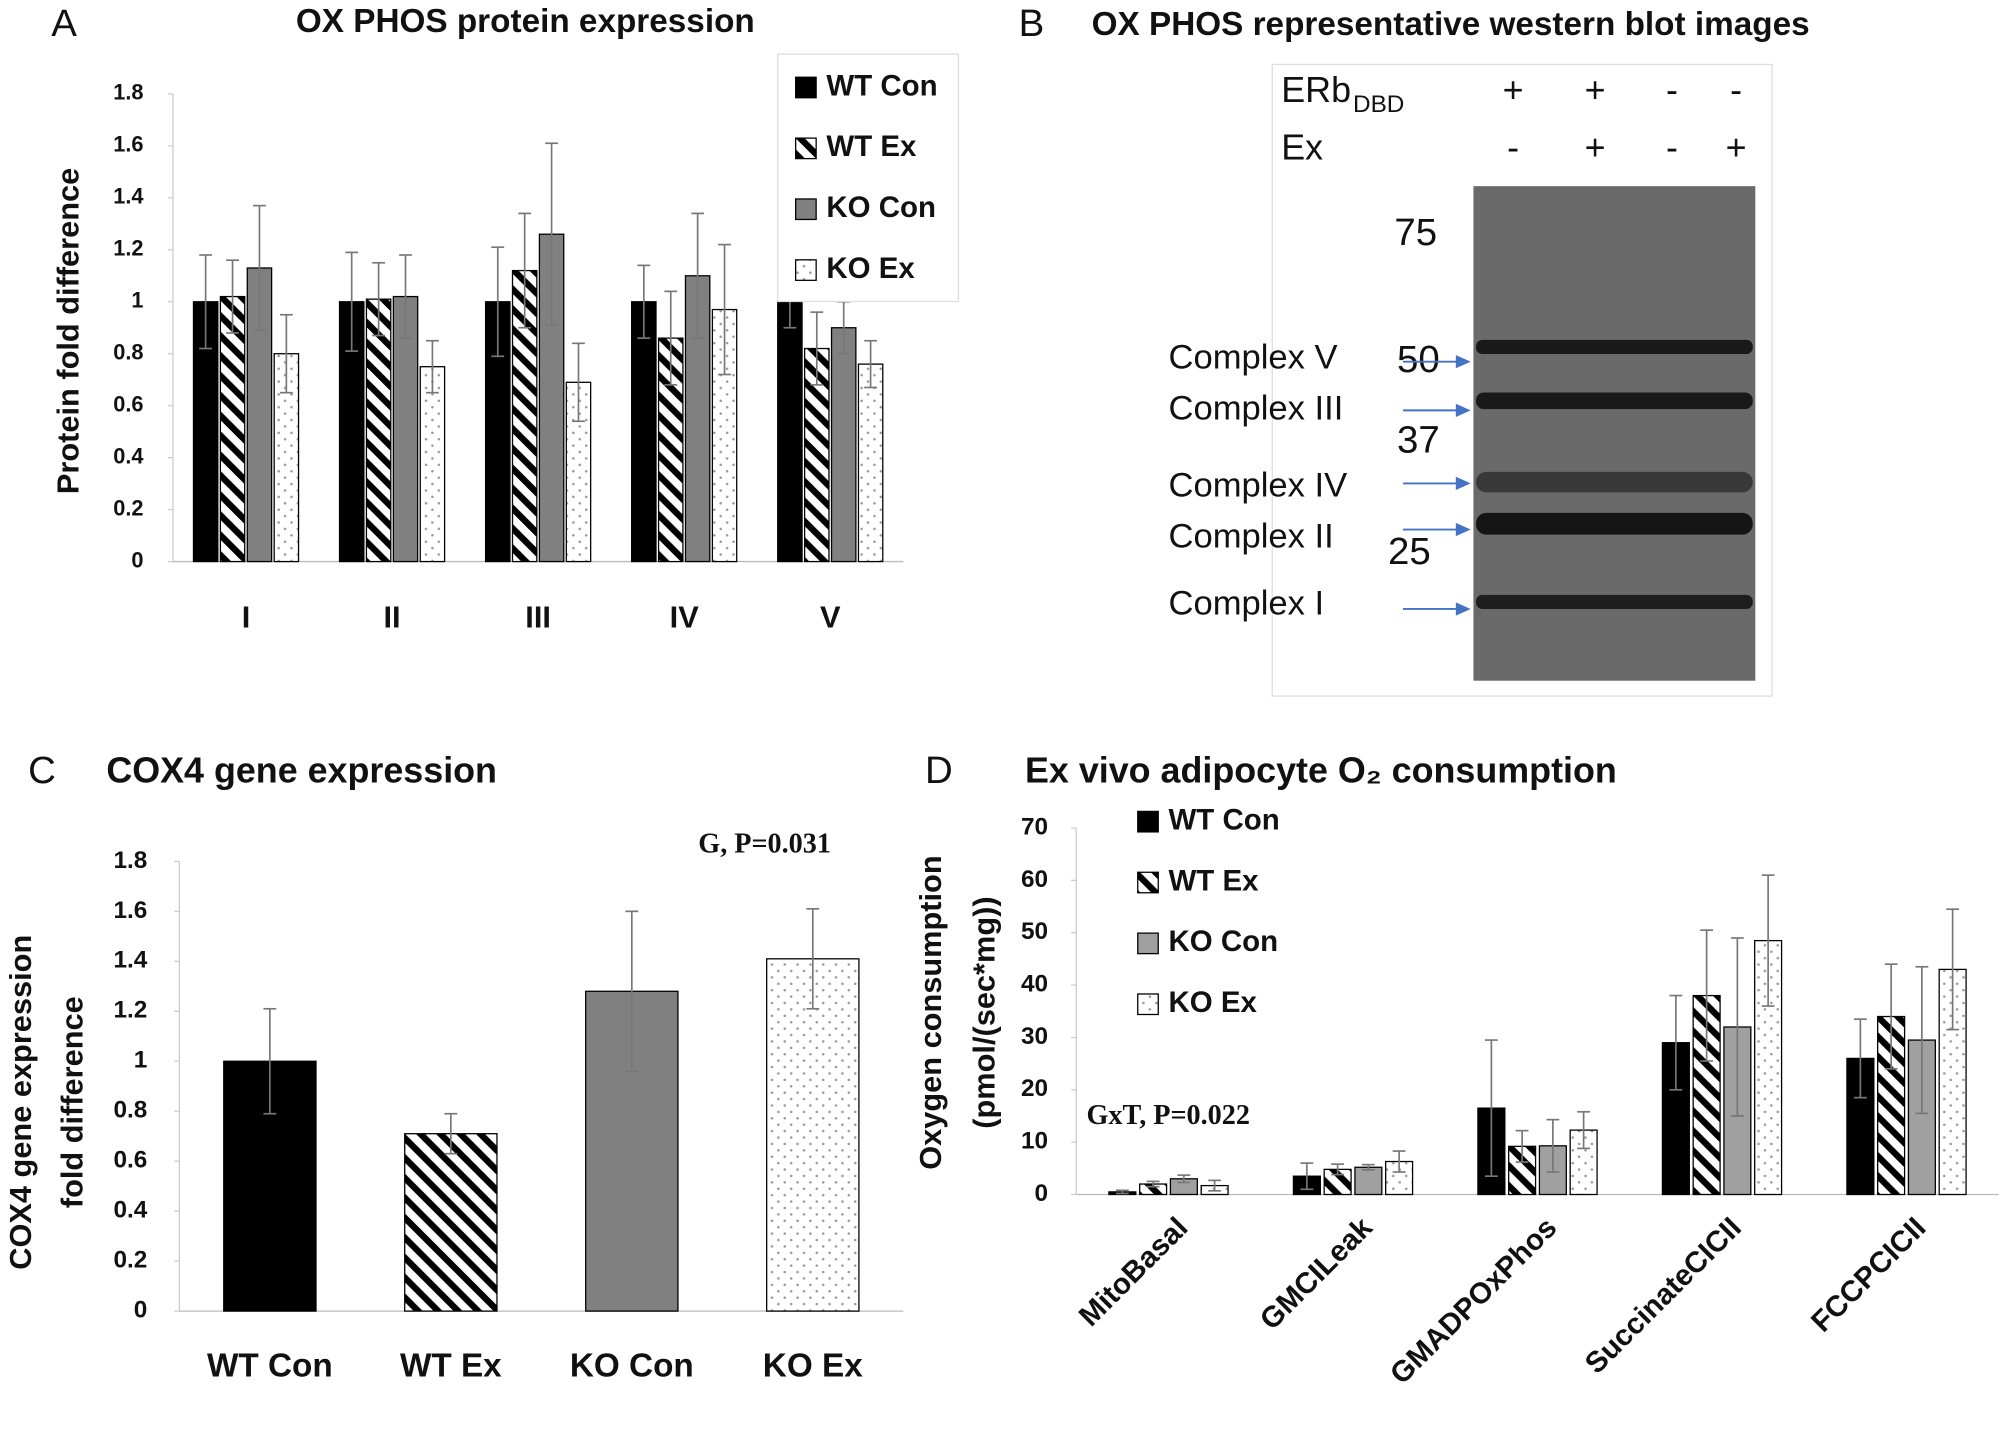 This screenshot has width=2009, height=1446. What do you see at coordinates (128, 403) in the screenshot?
I see `y-tick-label: 0.6` at bounding box center [128, 403].